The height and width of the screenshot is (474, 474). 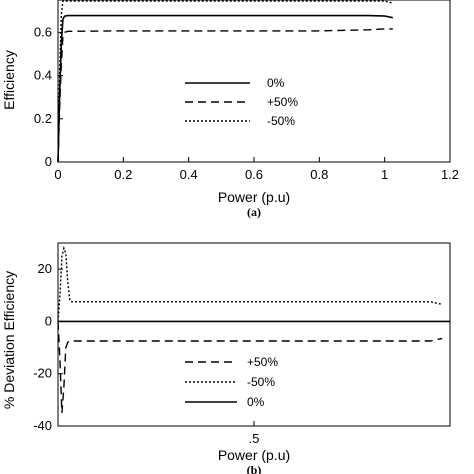 What do you see at coordinates (254, 438) in the screenshot?
I see `x-tick-label: .5` at bounding box center [254, 438].